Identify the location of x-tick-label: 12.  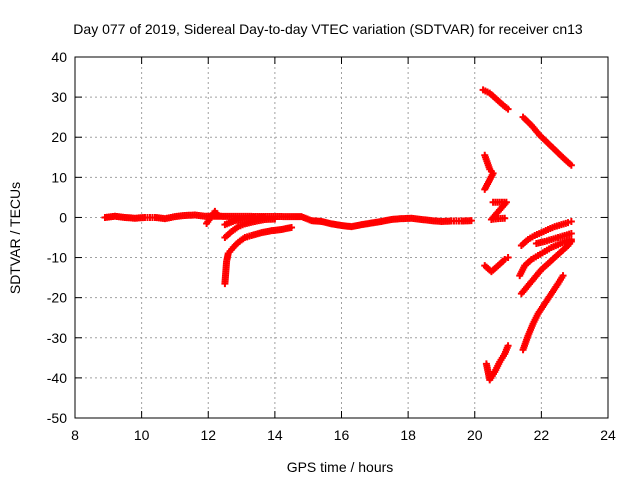
(208, 435).